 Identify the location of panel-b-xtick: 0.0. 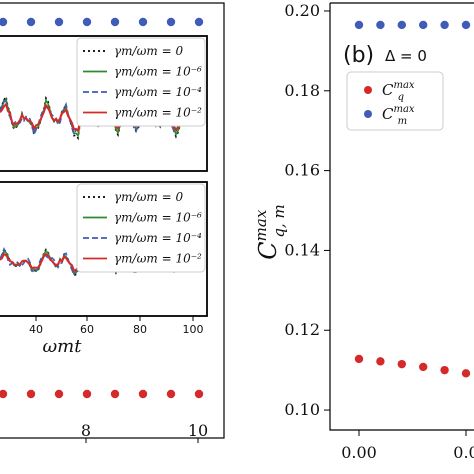
(463, 452).